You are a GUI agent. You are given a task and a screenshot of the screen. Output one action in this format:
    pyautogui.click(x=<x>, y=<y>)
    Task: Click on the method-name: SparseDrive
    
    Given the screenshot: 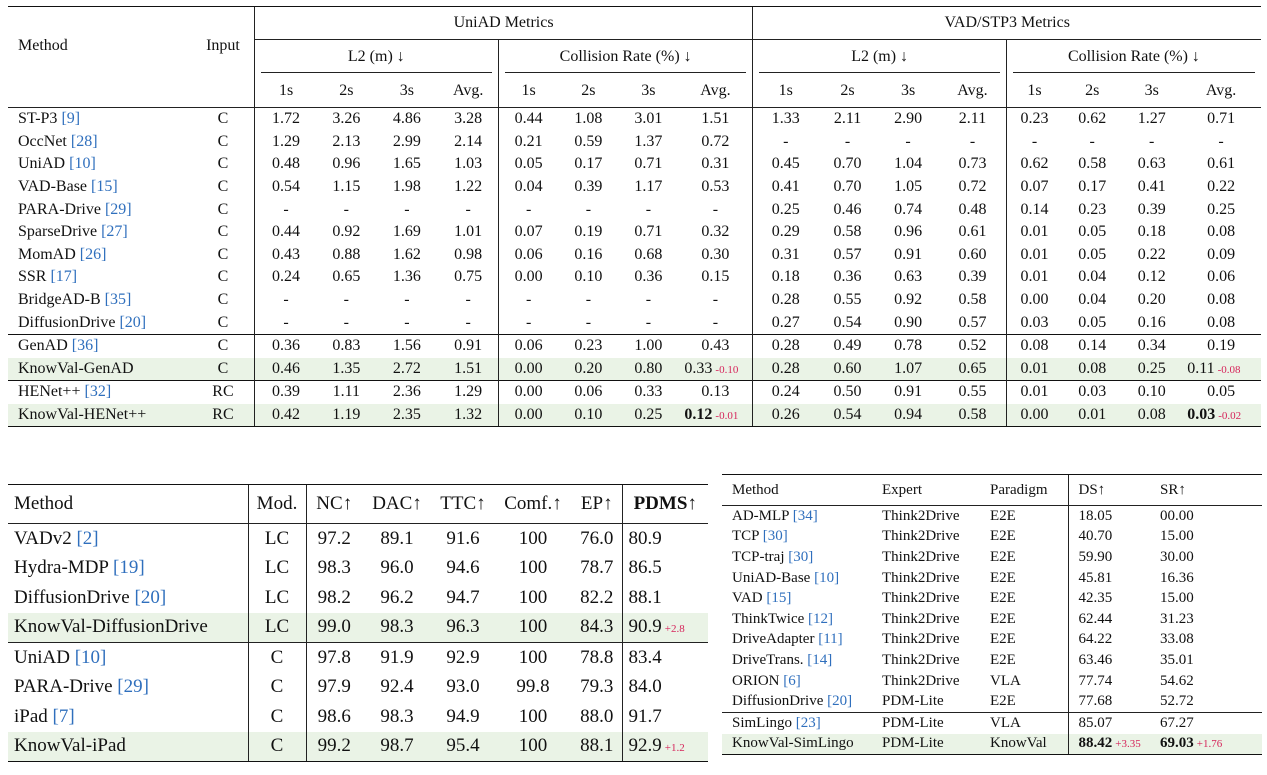 What is the action you would take?
    pyautogui.click(x=58, y=232)
    